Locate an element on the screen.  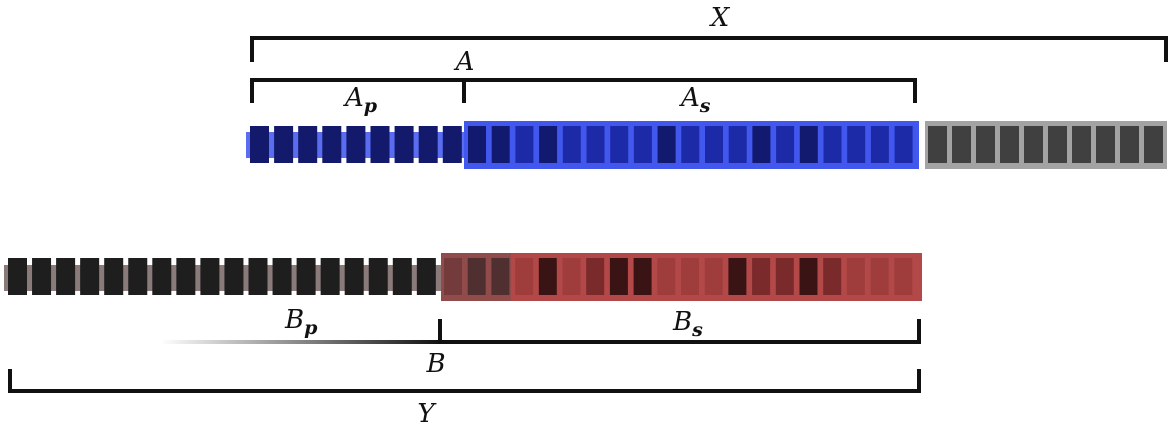
label-as-base: A is located at coordinates (689, 98).